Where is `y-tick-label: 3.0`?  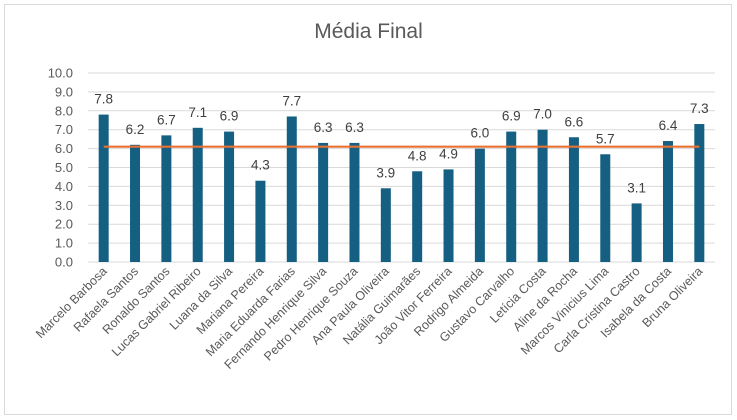 y-tick-label: 3.0 is located at coordinates (64, 205).